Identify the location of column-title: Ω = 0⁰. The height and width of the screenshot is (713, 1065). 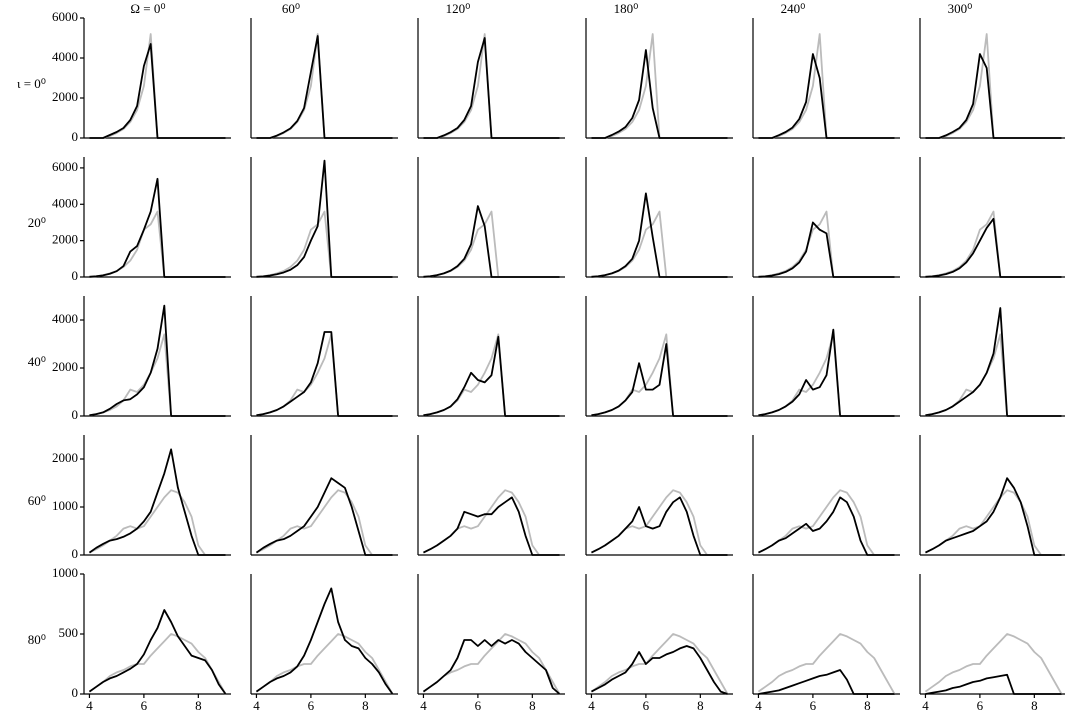
(147, 8).